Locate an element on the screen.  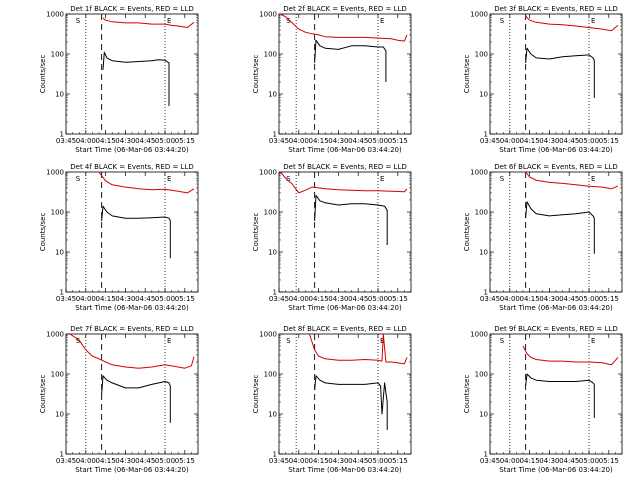
panel-title: Det 6f BLACK = Events, RED = LLD is located at coordinates (555, 167).